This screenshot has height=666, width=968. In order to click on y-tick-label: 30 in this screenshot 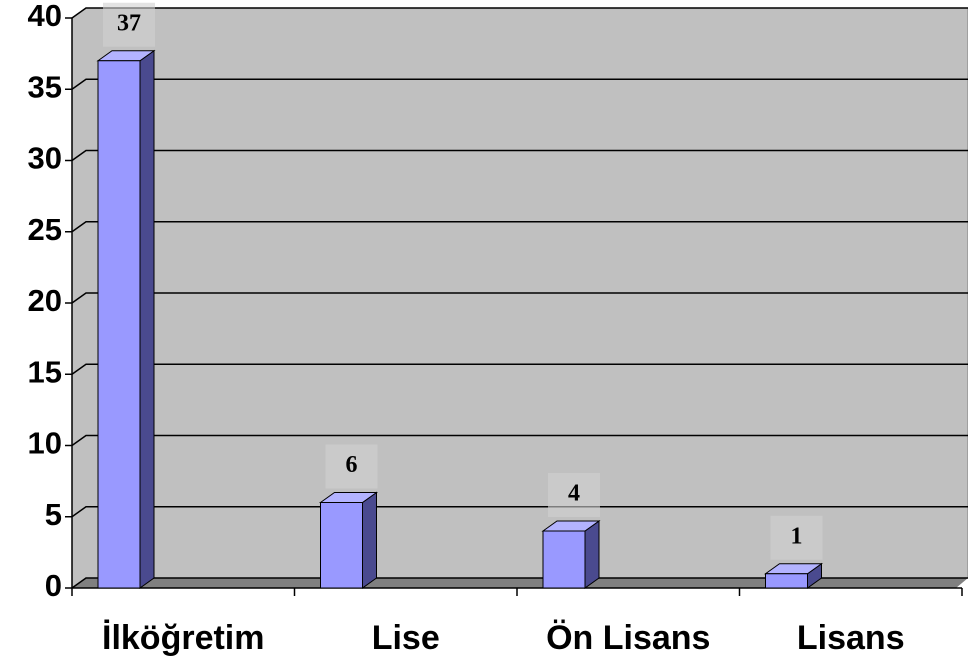, I will do `click(45, 158)`.